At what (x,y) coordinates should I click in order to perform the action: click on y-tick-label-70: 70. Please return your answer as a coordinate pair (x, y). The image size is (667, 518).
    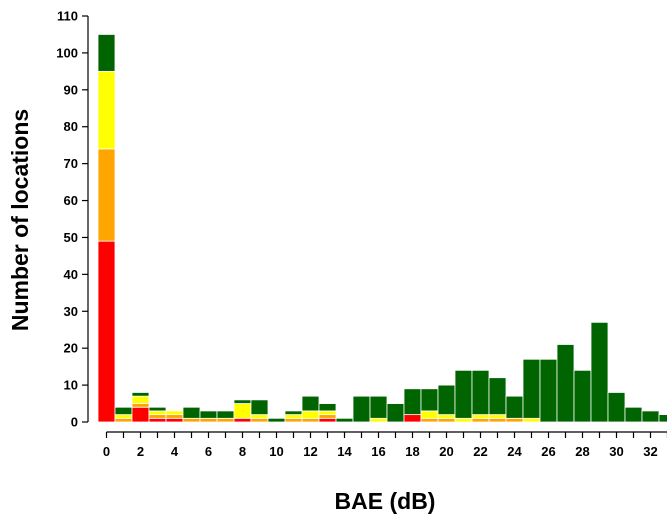
    Looking at the image, I should click on (71, 163).